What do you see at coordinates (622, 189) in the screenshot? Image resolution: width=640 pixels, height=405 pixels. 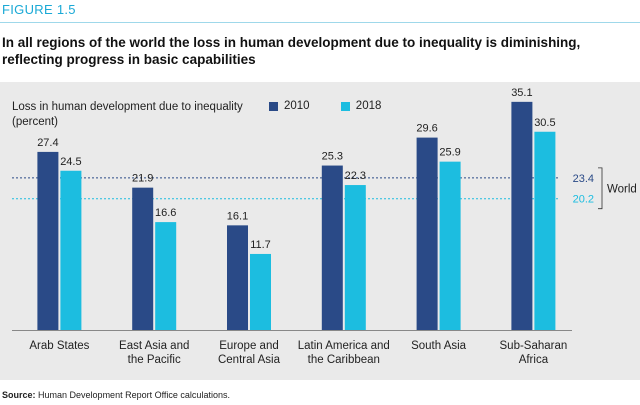 I see `world-label: World` at bounding box center [622, 189].